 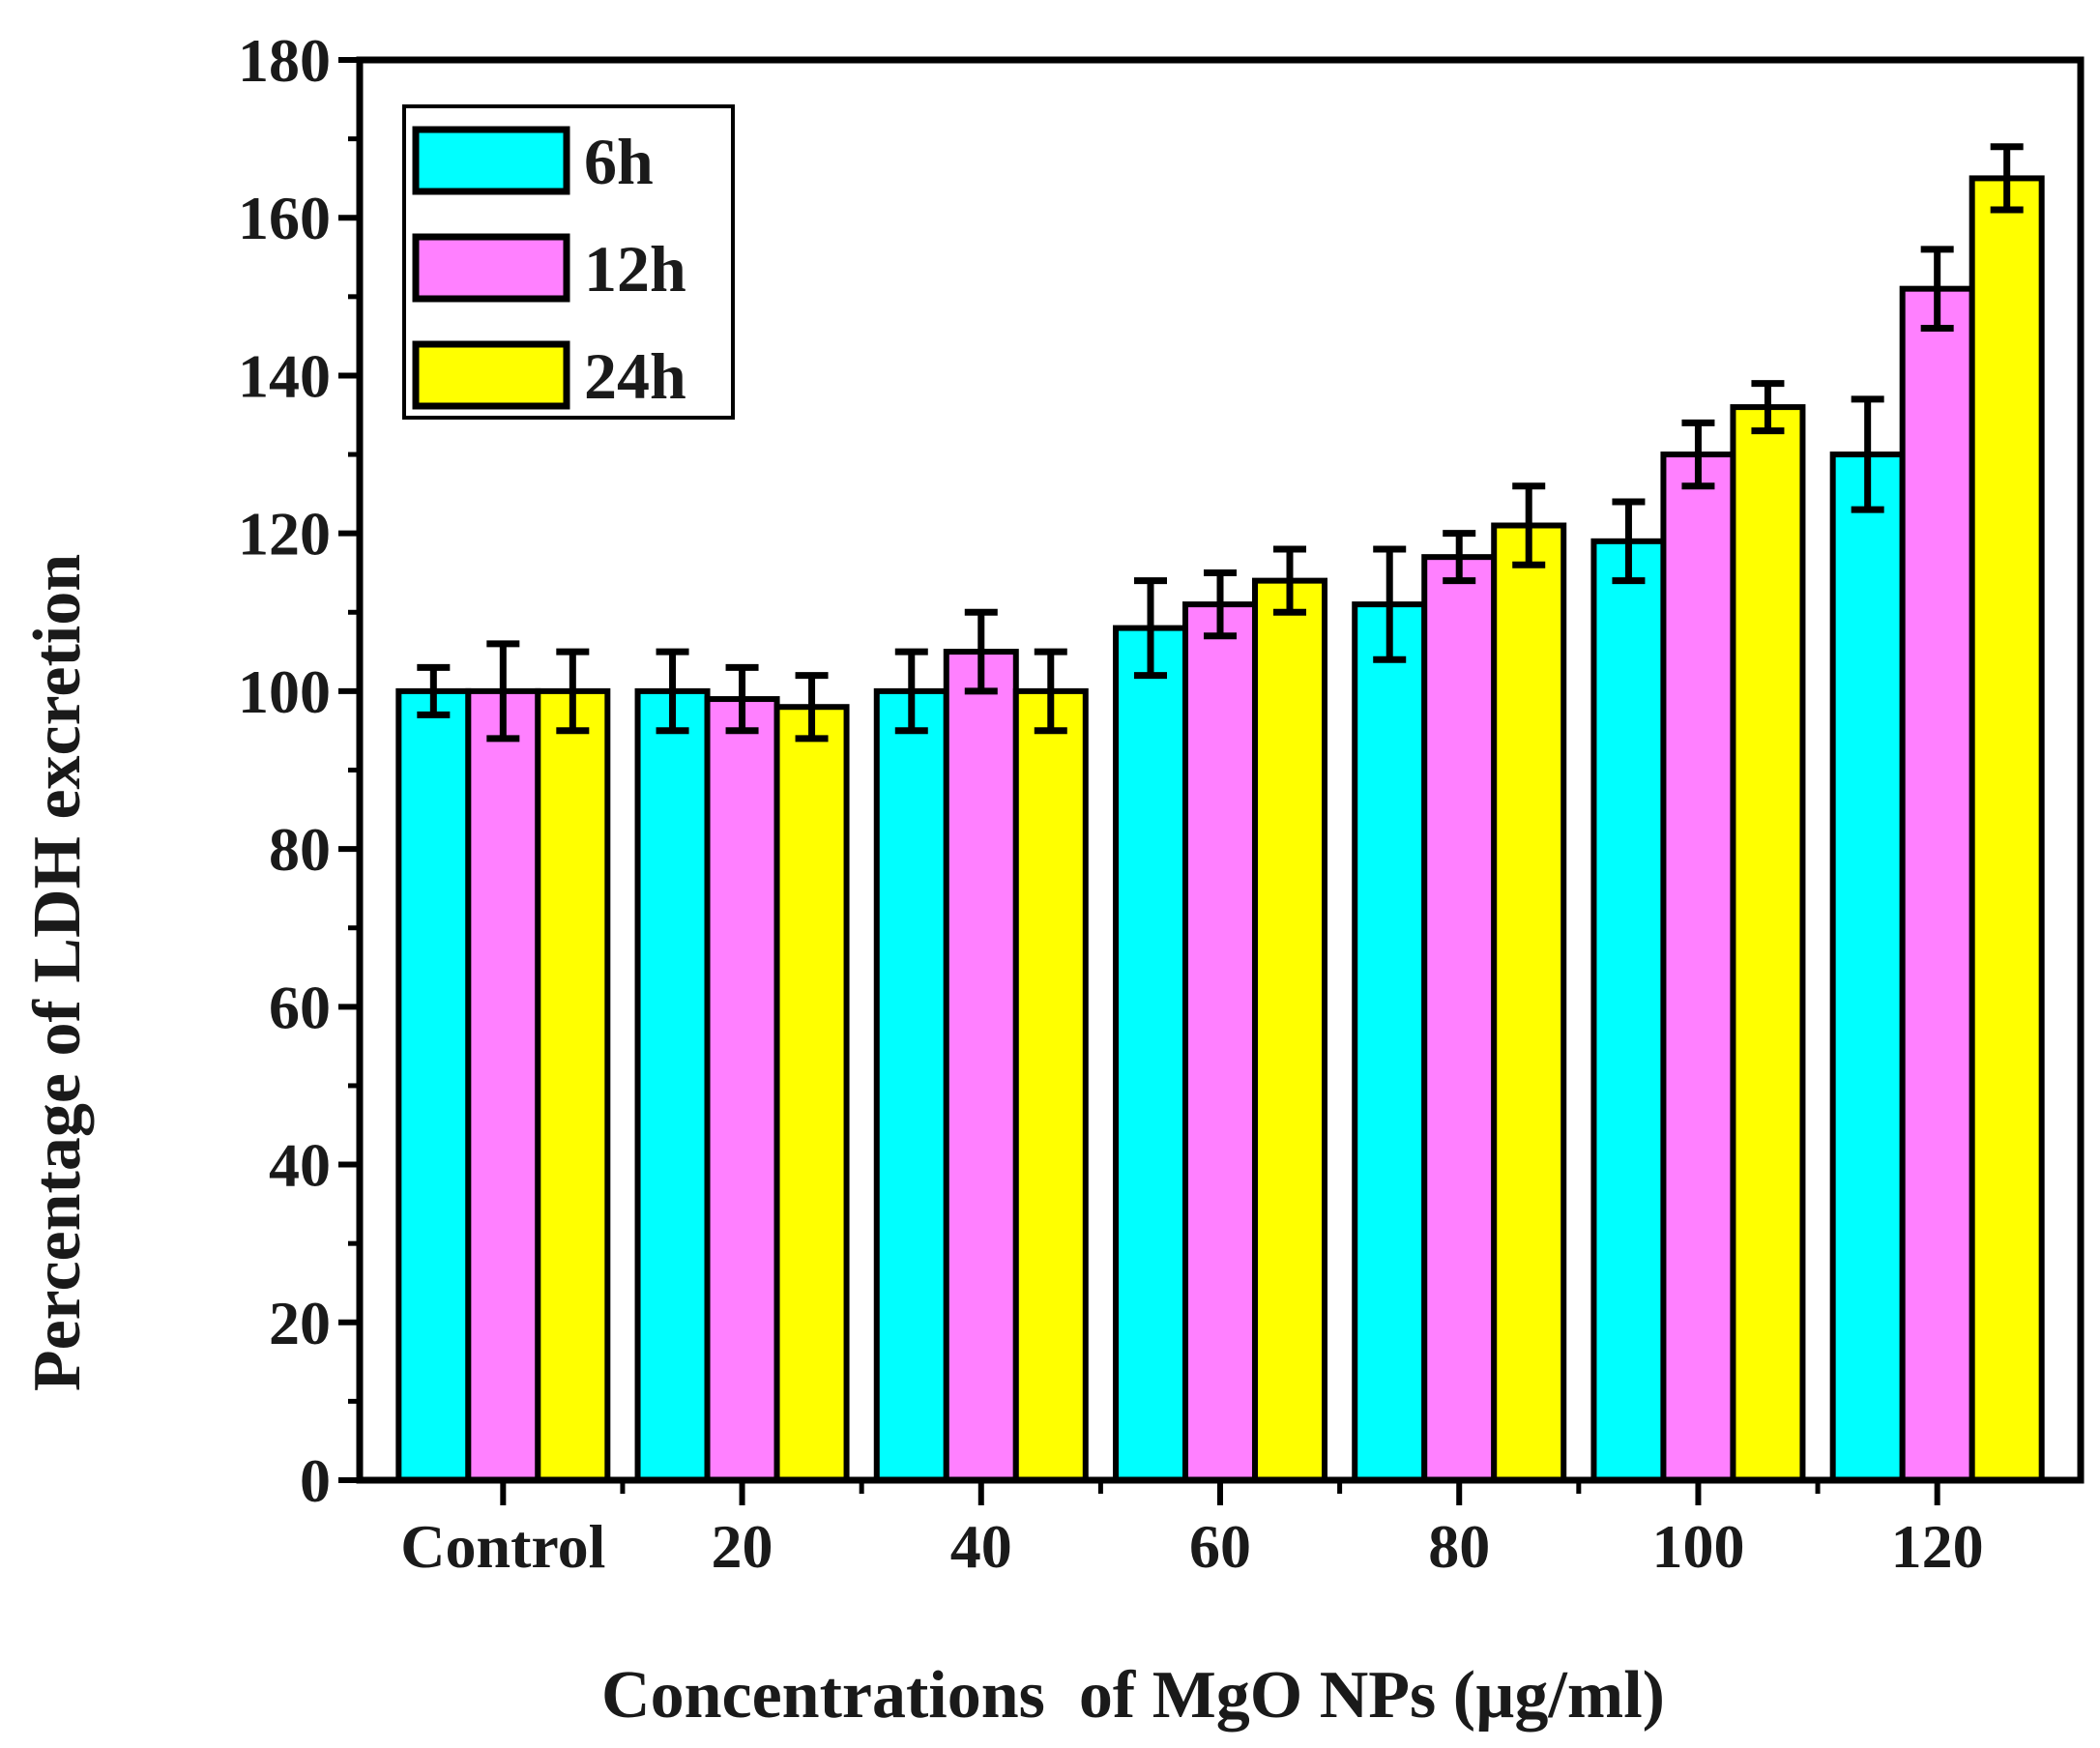 I want to click on bar-24h-control, so click(x=573, y=1085).